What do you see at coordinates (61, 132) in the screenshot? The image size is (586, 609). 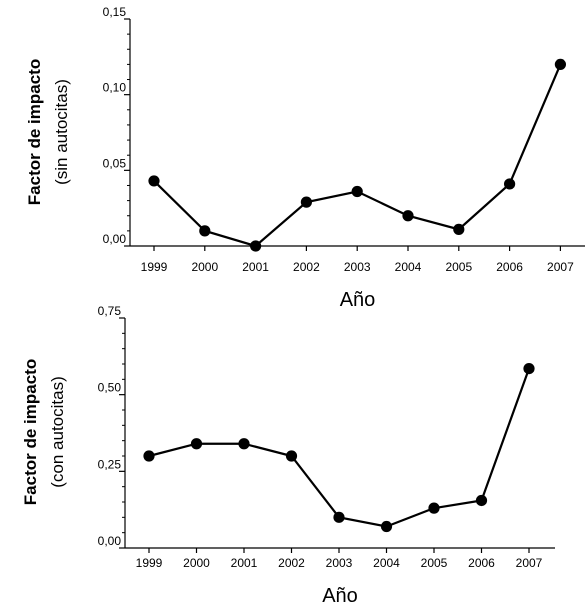 I see `y-axis-subtitle: (sin autocitas)` at bounding box center [61, 132].